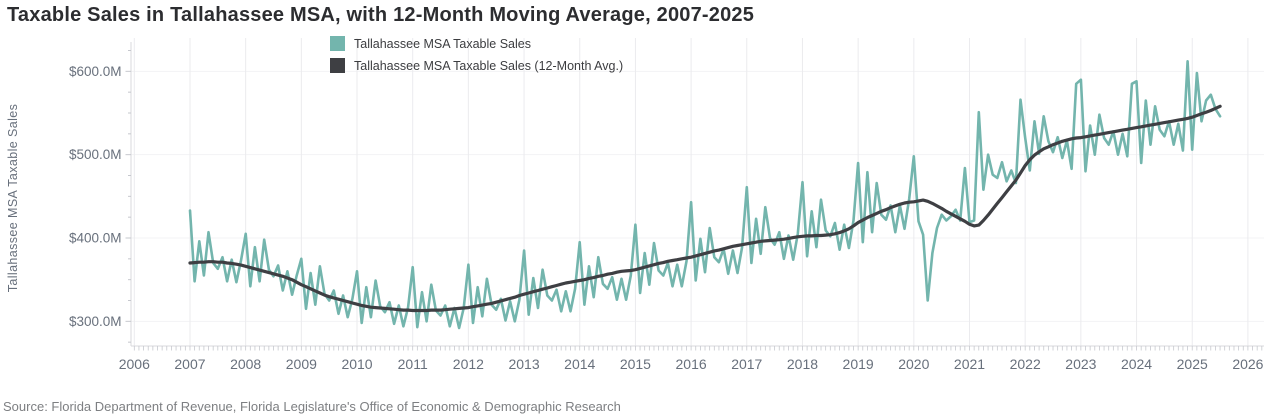 The height and width of the screenshot is (417, 1279). Describe the element at coordinates (301, 364) in the screenshot. I see `x-tick-label: 2009` at that location.